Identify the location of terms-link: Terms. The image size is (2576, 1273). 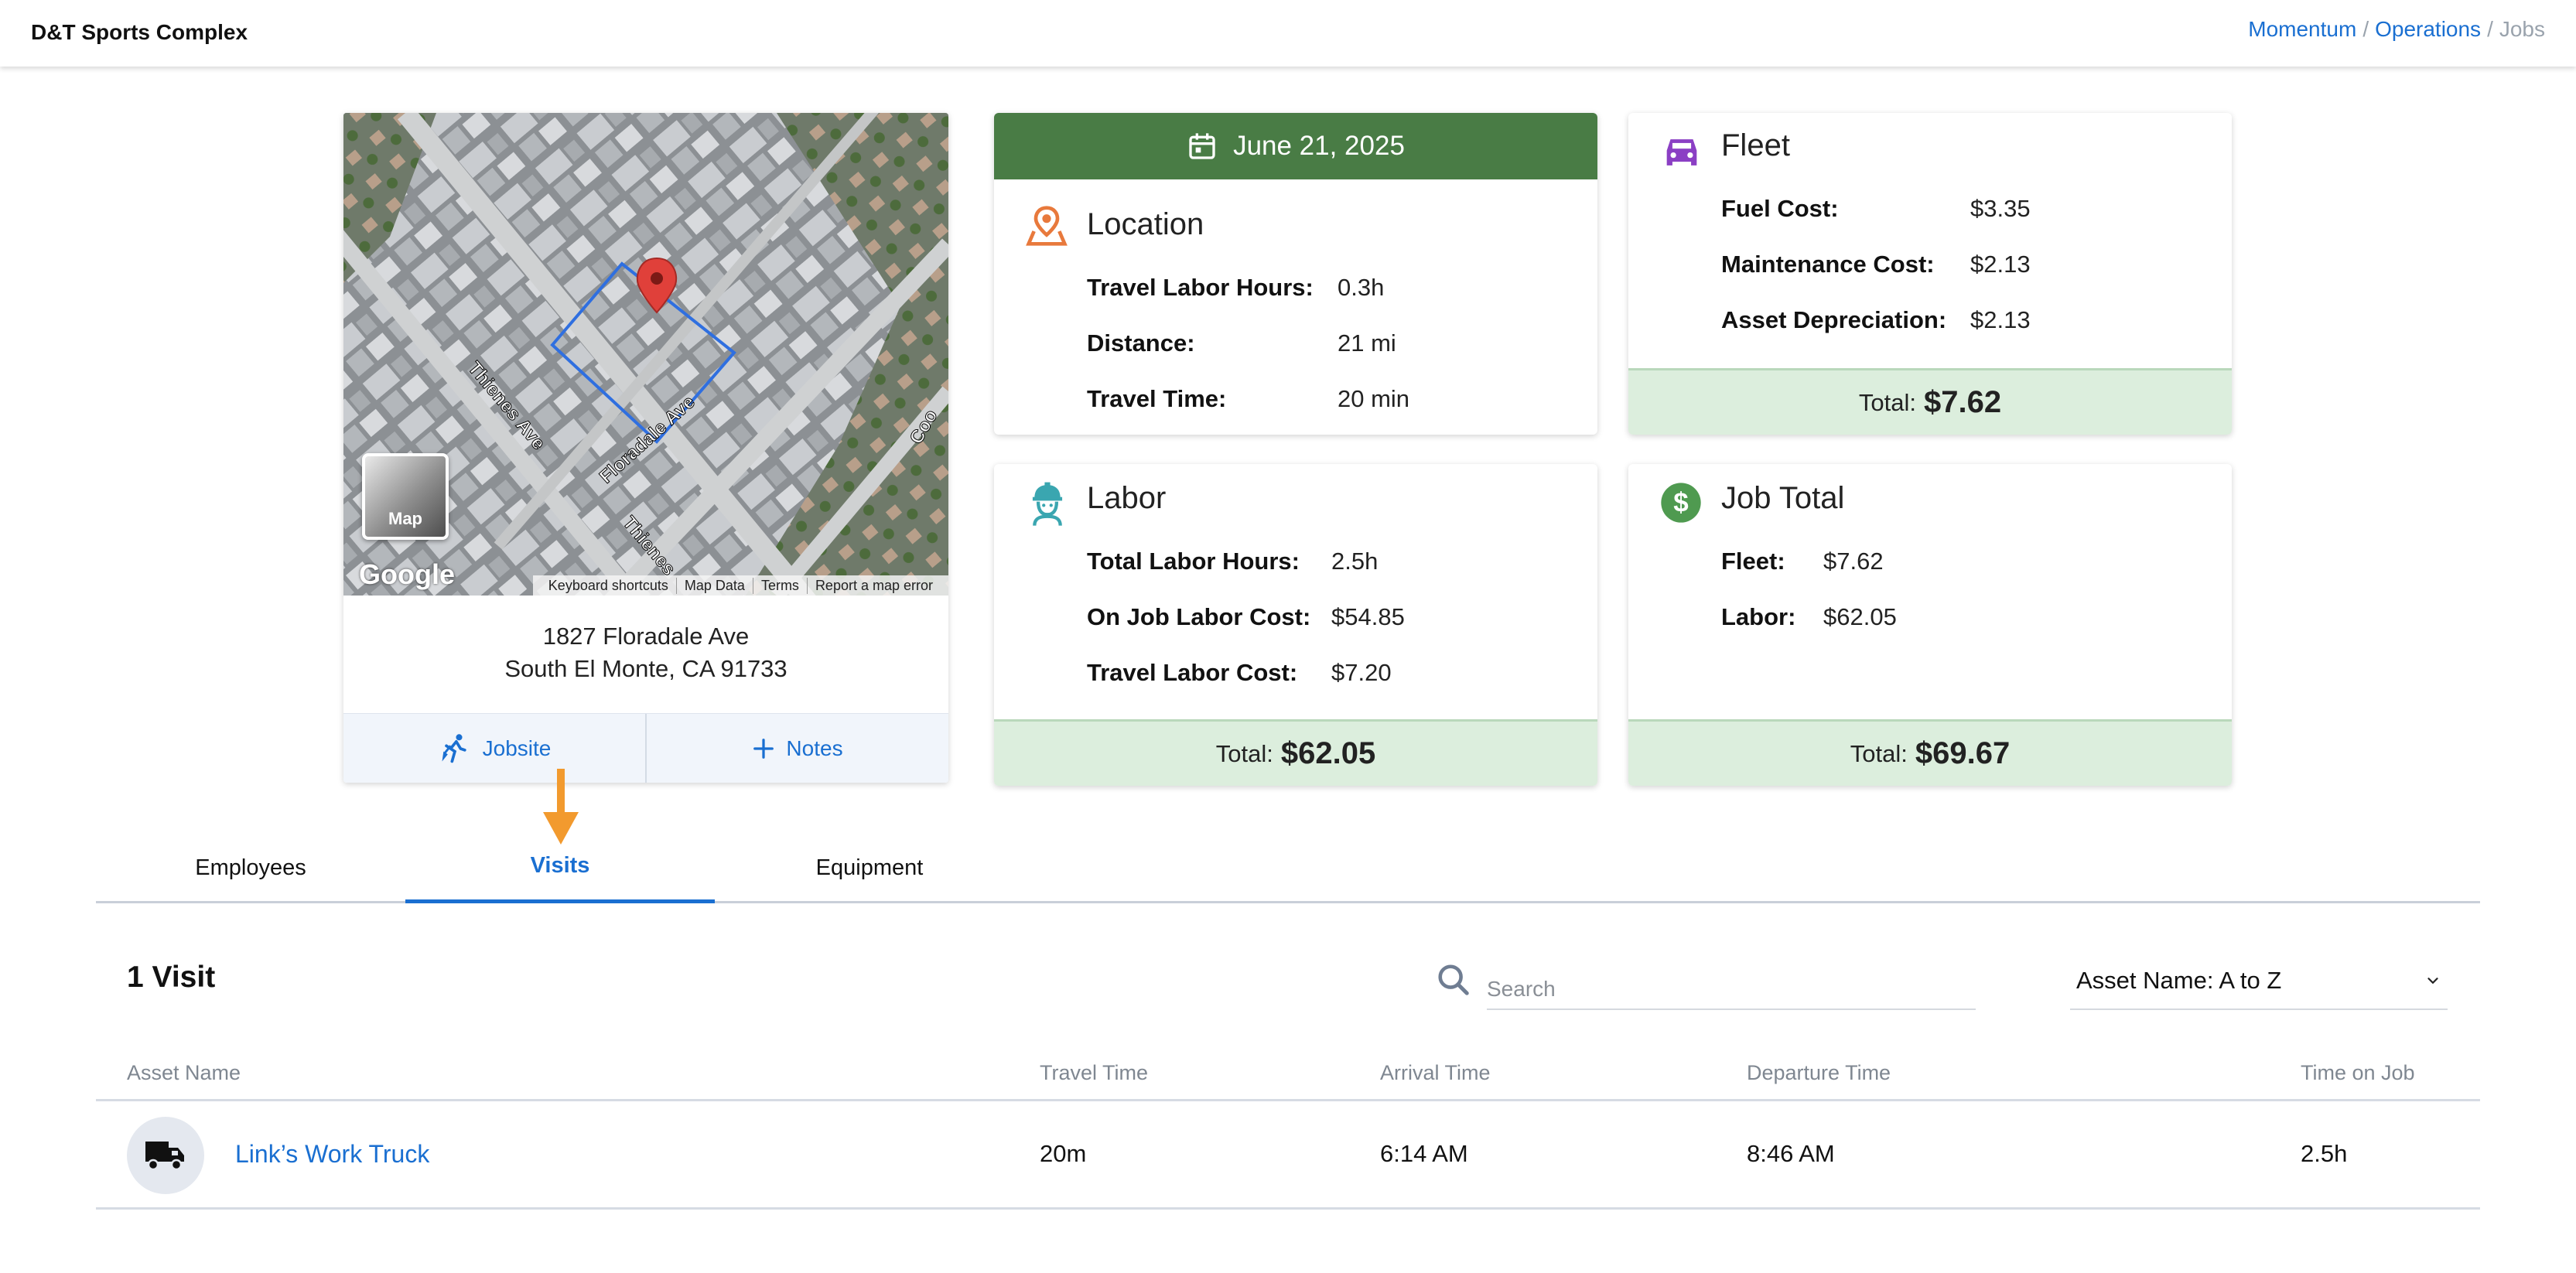
(780, 585).